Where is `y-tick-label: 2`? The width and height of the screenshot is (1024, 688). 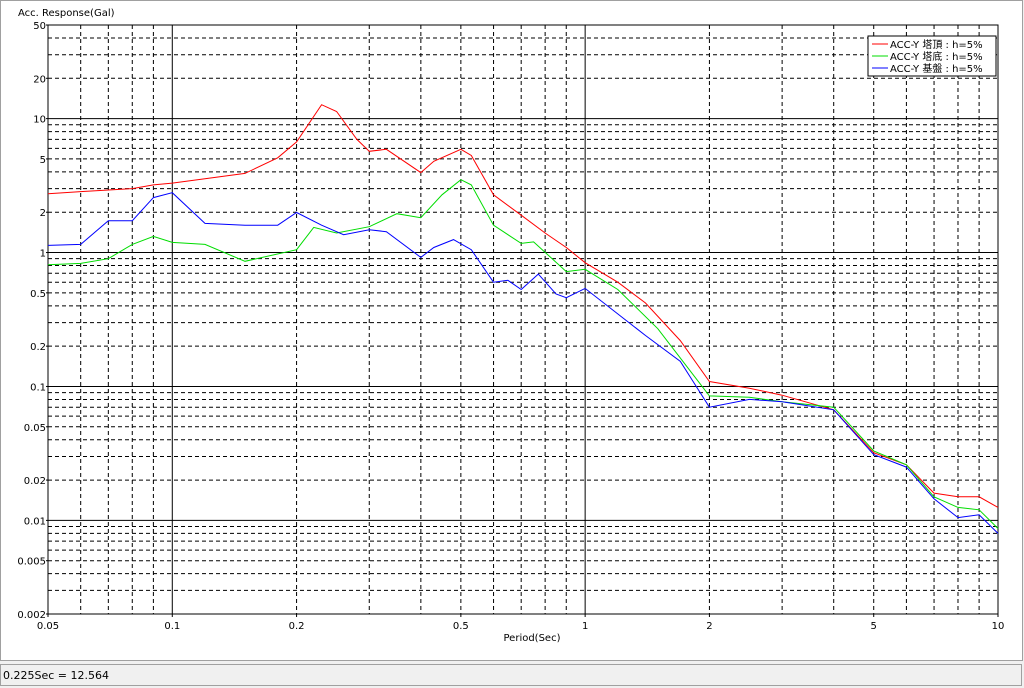 y-tick-label: 2 is located at coordinates (43, 213).